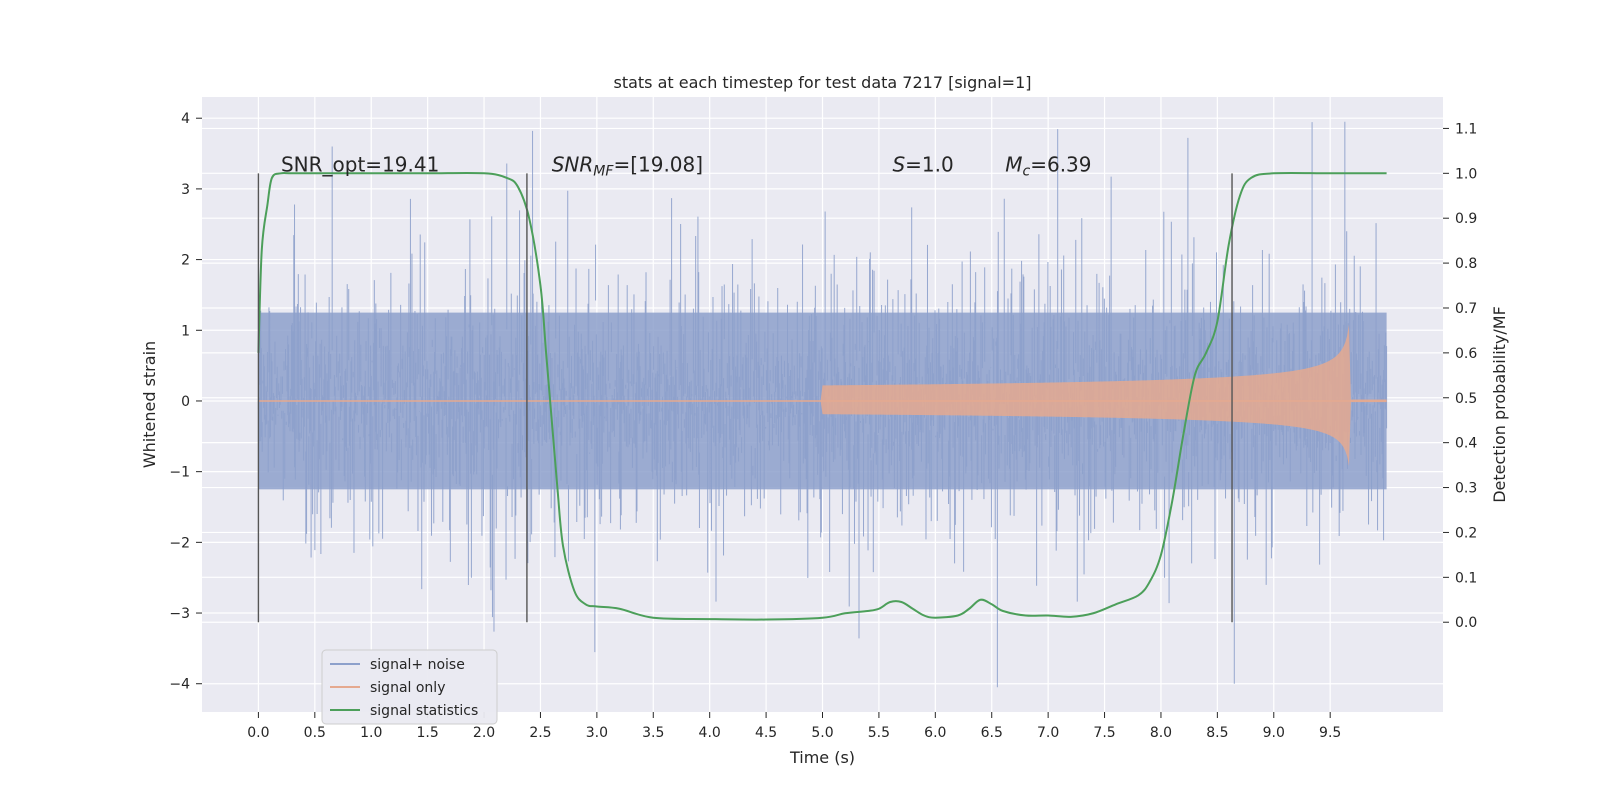 The image size is (1600, 800). What do you see at coordinates (1161, 733) in the screenshot?
I see `x-tick-label: 8.0` at bounding box center [1161, 733].